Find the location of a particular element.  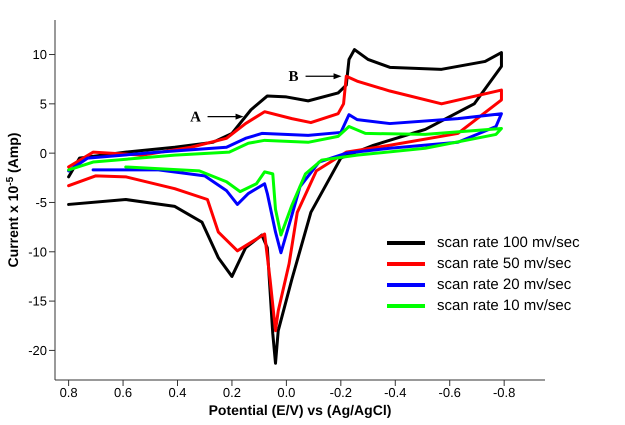

x-tick-label: -0.2 is located at coordinates (341, 392).